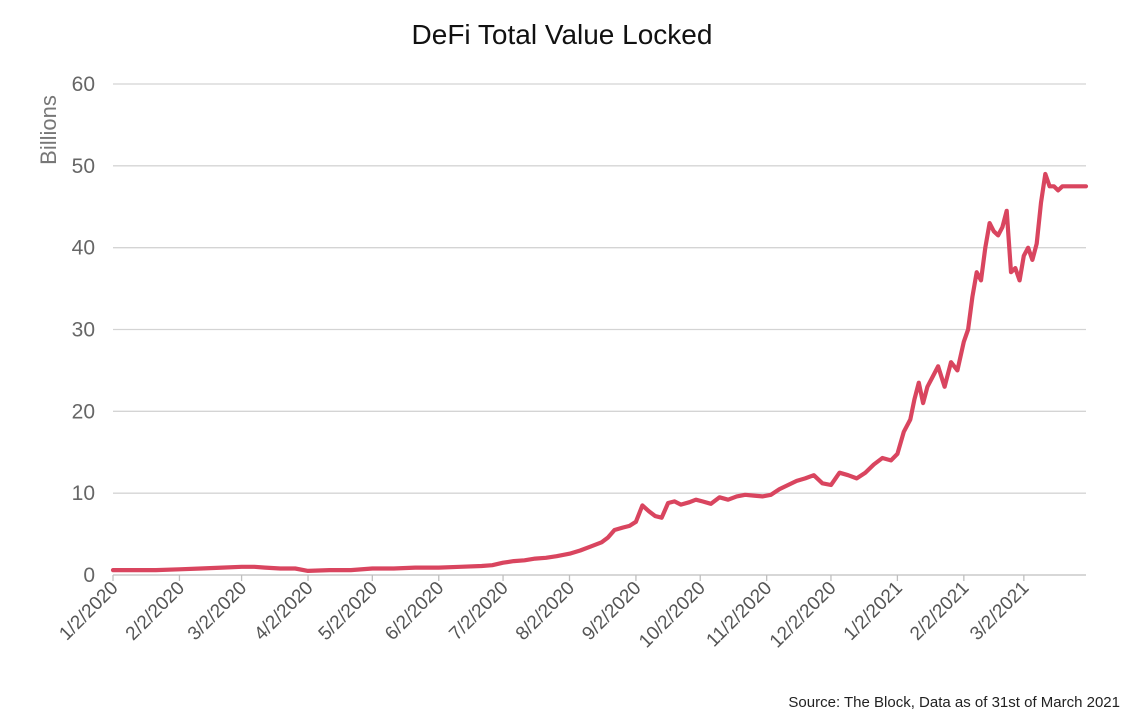 This screenshot has width=1132, height=715. I want to click on y-tick-label: 20, so click(83, 411).